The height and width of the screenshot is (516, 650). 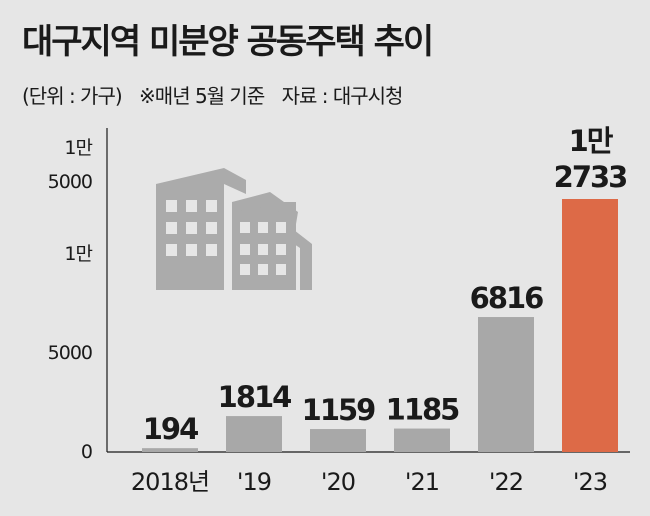 What do you see at coordinates (255, 397) in the screenshot?
I see `data-label: 1814` at bounding box center [255, 397].